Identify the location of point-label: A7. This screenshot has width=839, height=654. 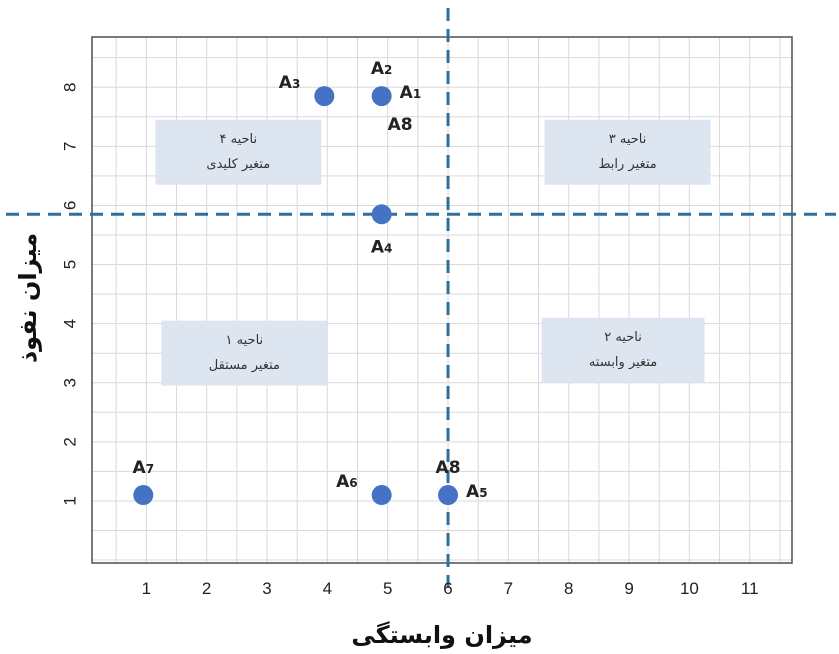
(144, 468).